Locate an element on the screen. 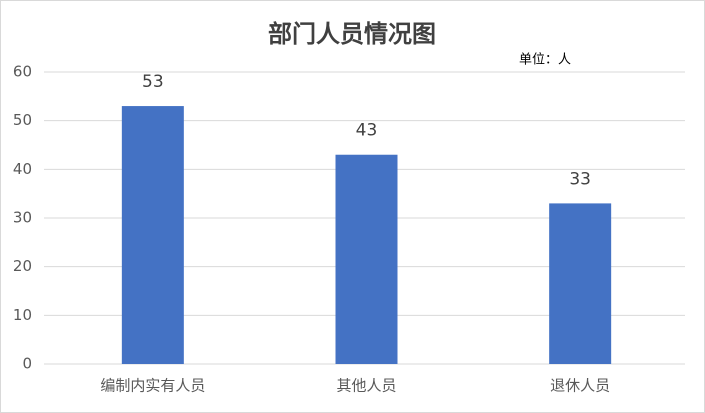 This screenshot has height=413, width=705. y-tick-label: 0 is located at coordinates (27, 364).